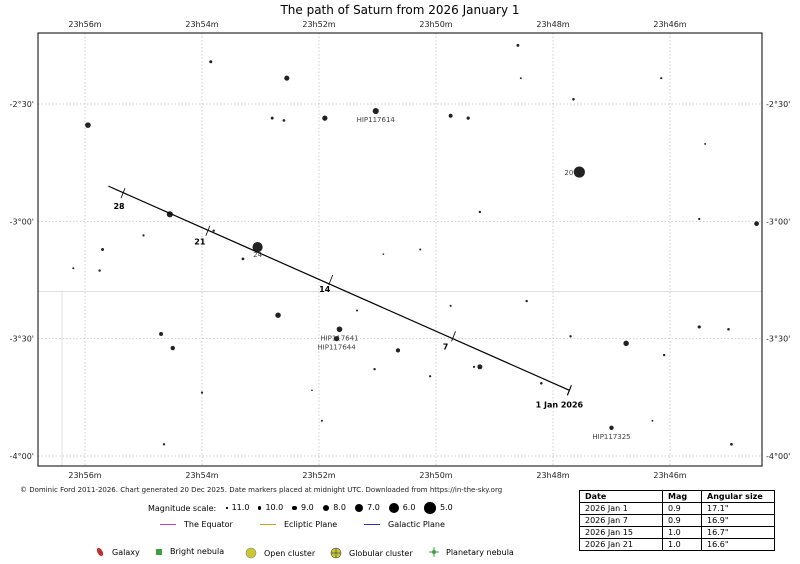 This screenshot has height=564, width=800. What do you see at coordinates (416, 524) in the screenshot?
I see `legend-galactic-label: Galactic Plane` at bounding box center [416, 524].